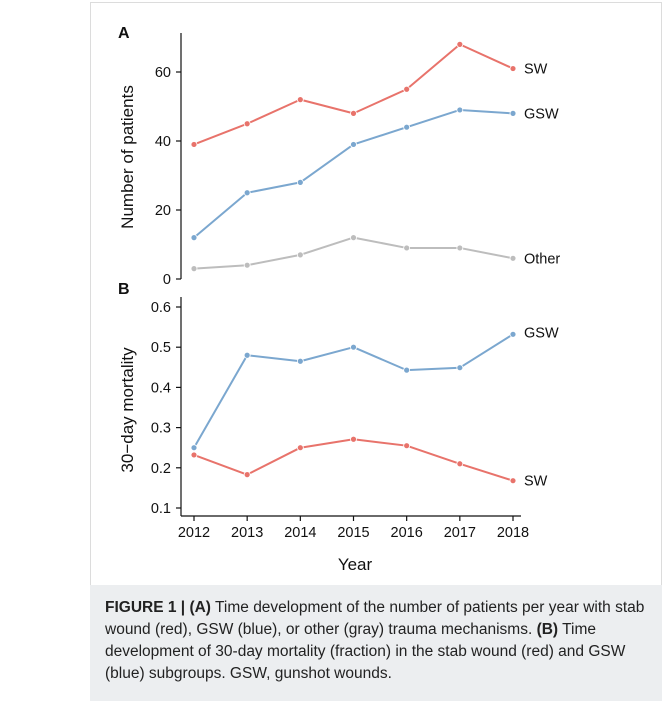 This screenshot has height=706, width=669. I want to click on panel-a-ytick-label: 20, so click(163, 211).